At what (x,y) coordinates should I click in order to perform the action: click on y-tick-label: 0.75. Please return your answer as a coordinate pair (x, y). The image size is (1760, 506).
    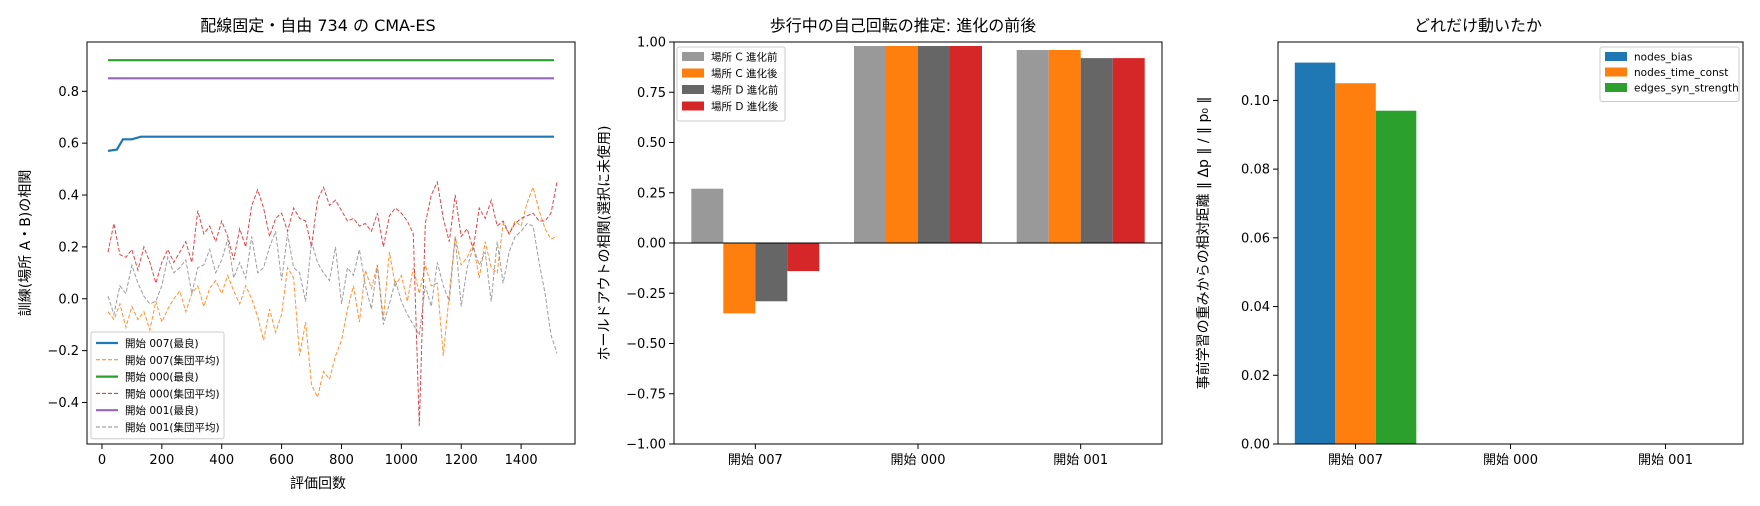
    Looking at the image, I should click on (651, 93).